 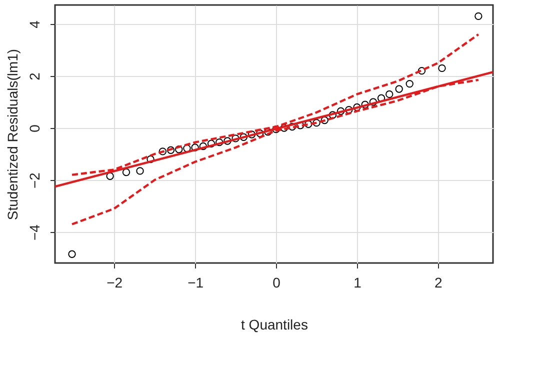 I want to click on x-tick-label: 0, so click(x=276, y=282).